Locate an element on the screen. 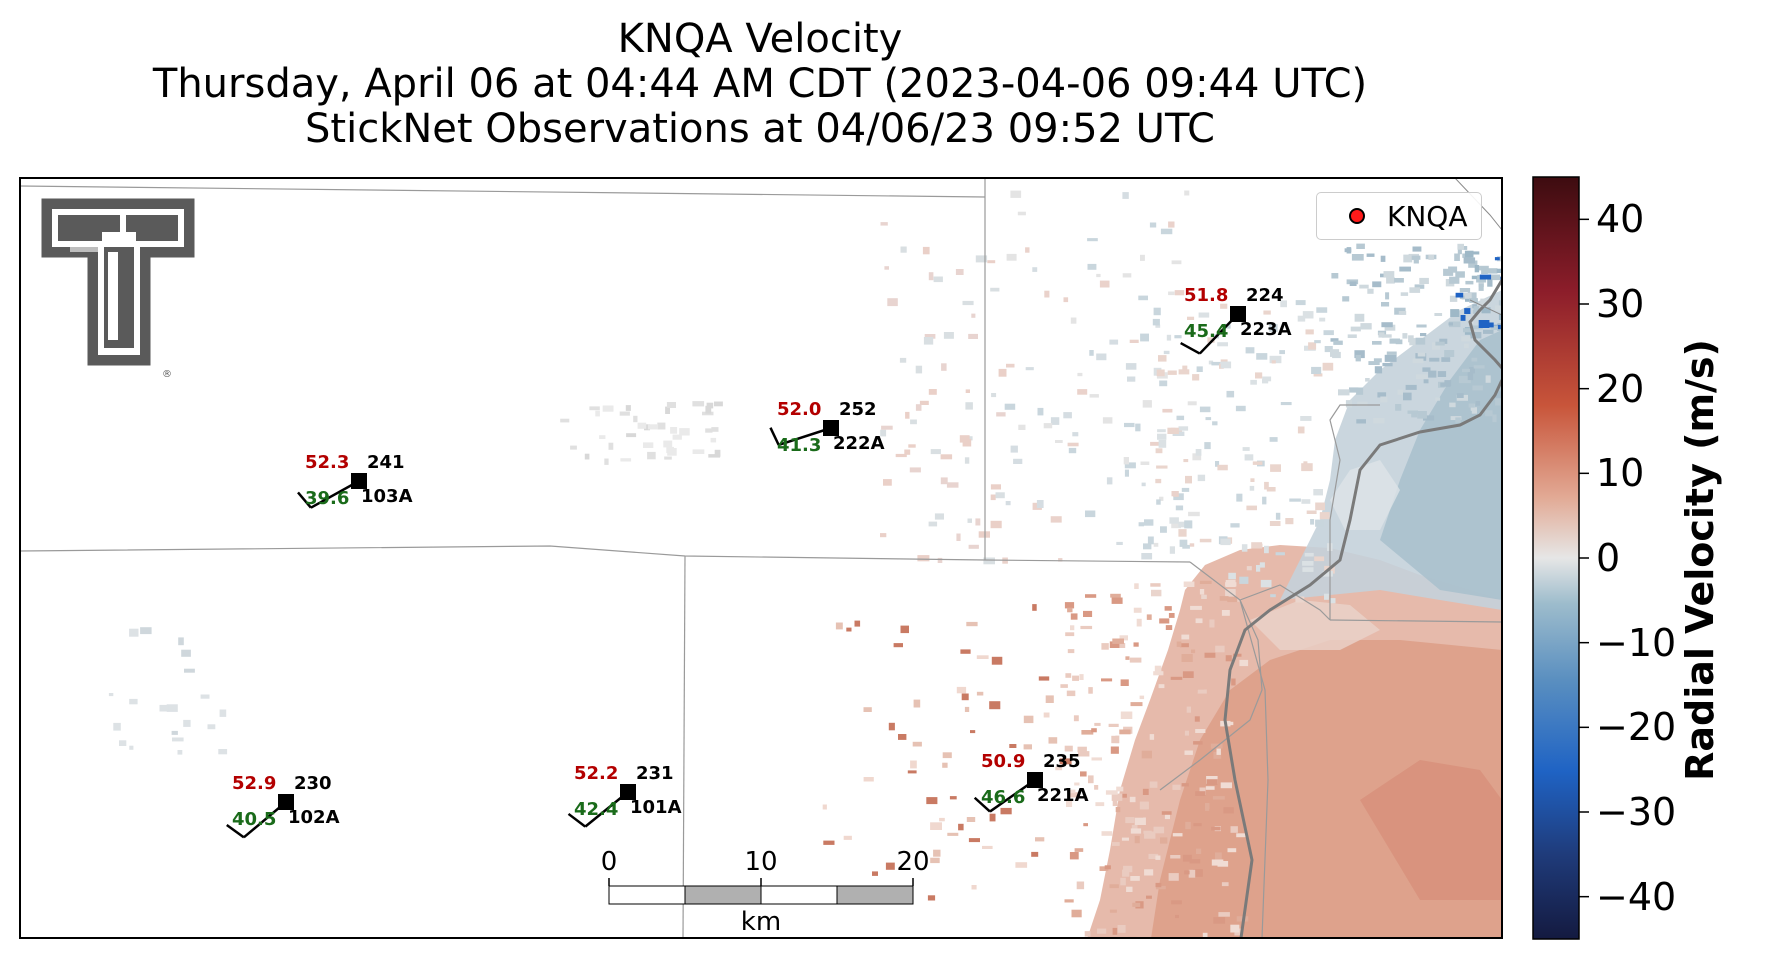  station-temperature: 52.9 is located at coordinates (254, 783).